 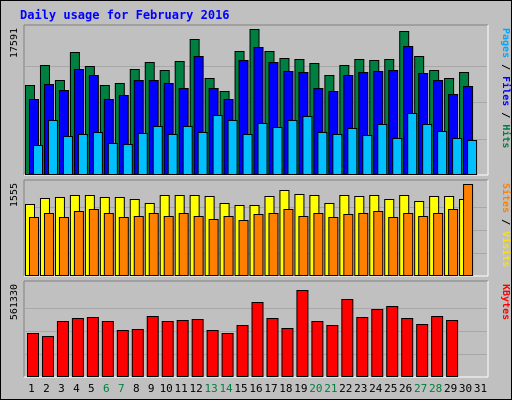 What do you see at coordinates (240, 388) in the screenshot?
I see `x-tick-label: 15` at bounding box center [240, 388].